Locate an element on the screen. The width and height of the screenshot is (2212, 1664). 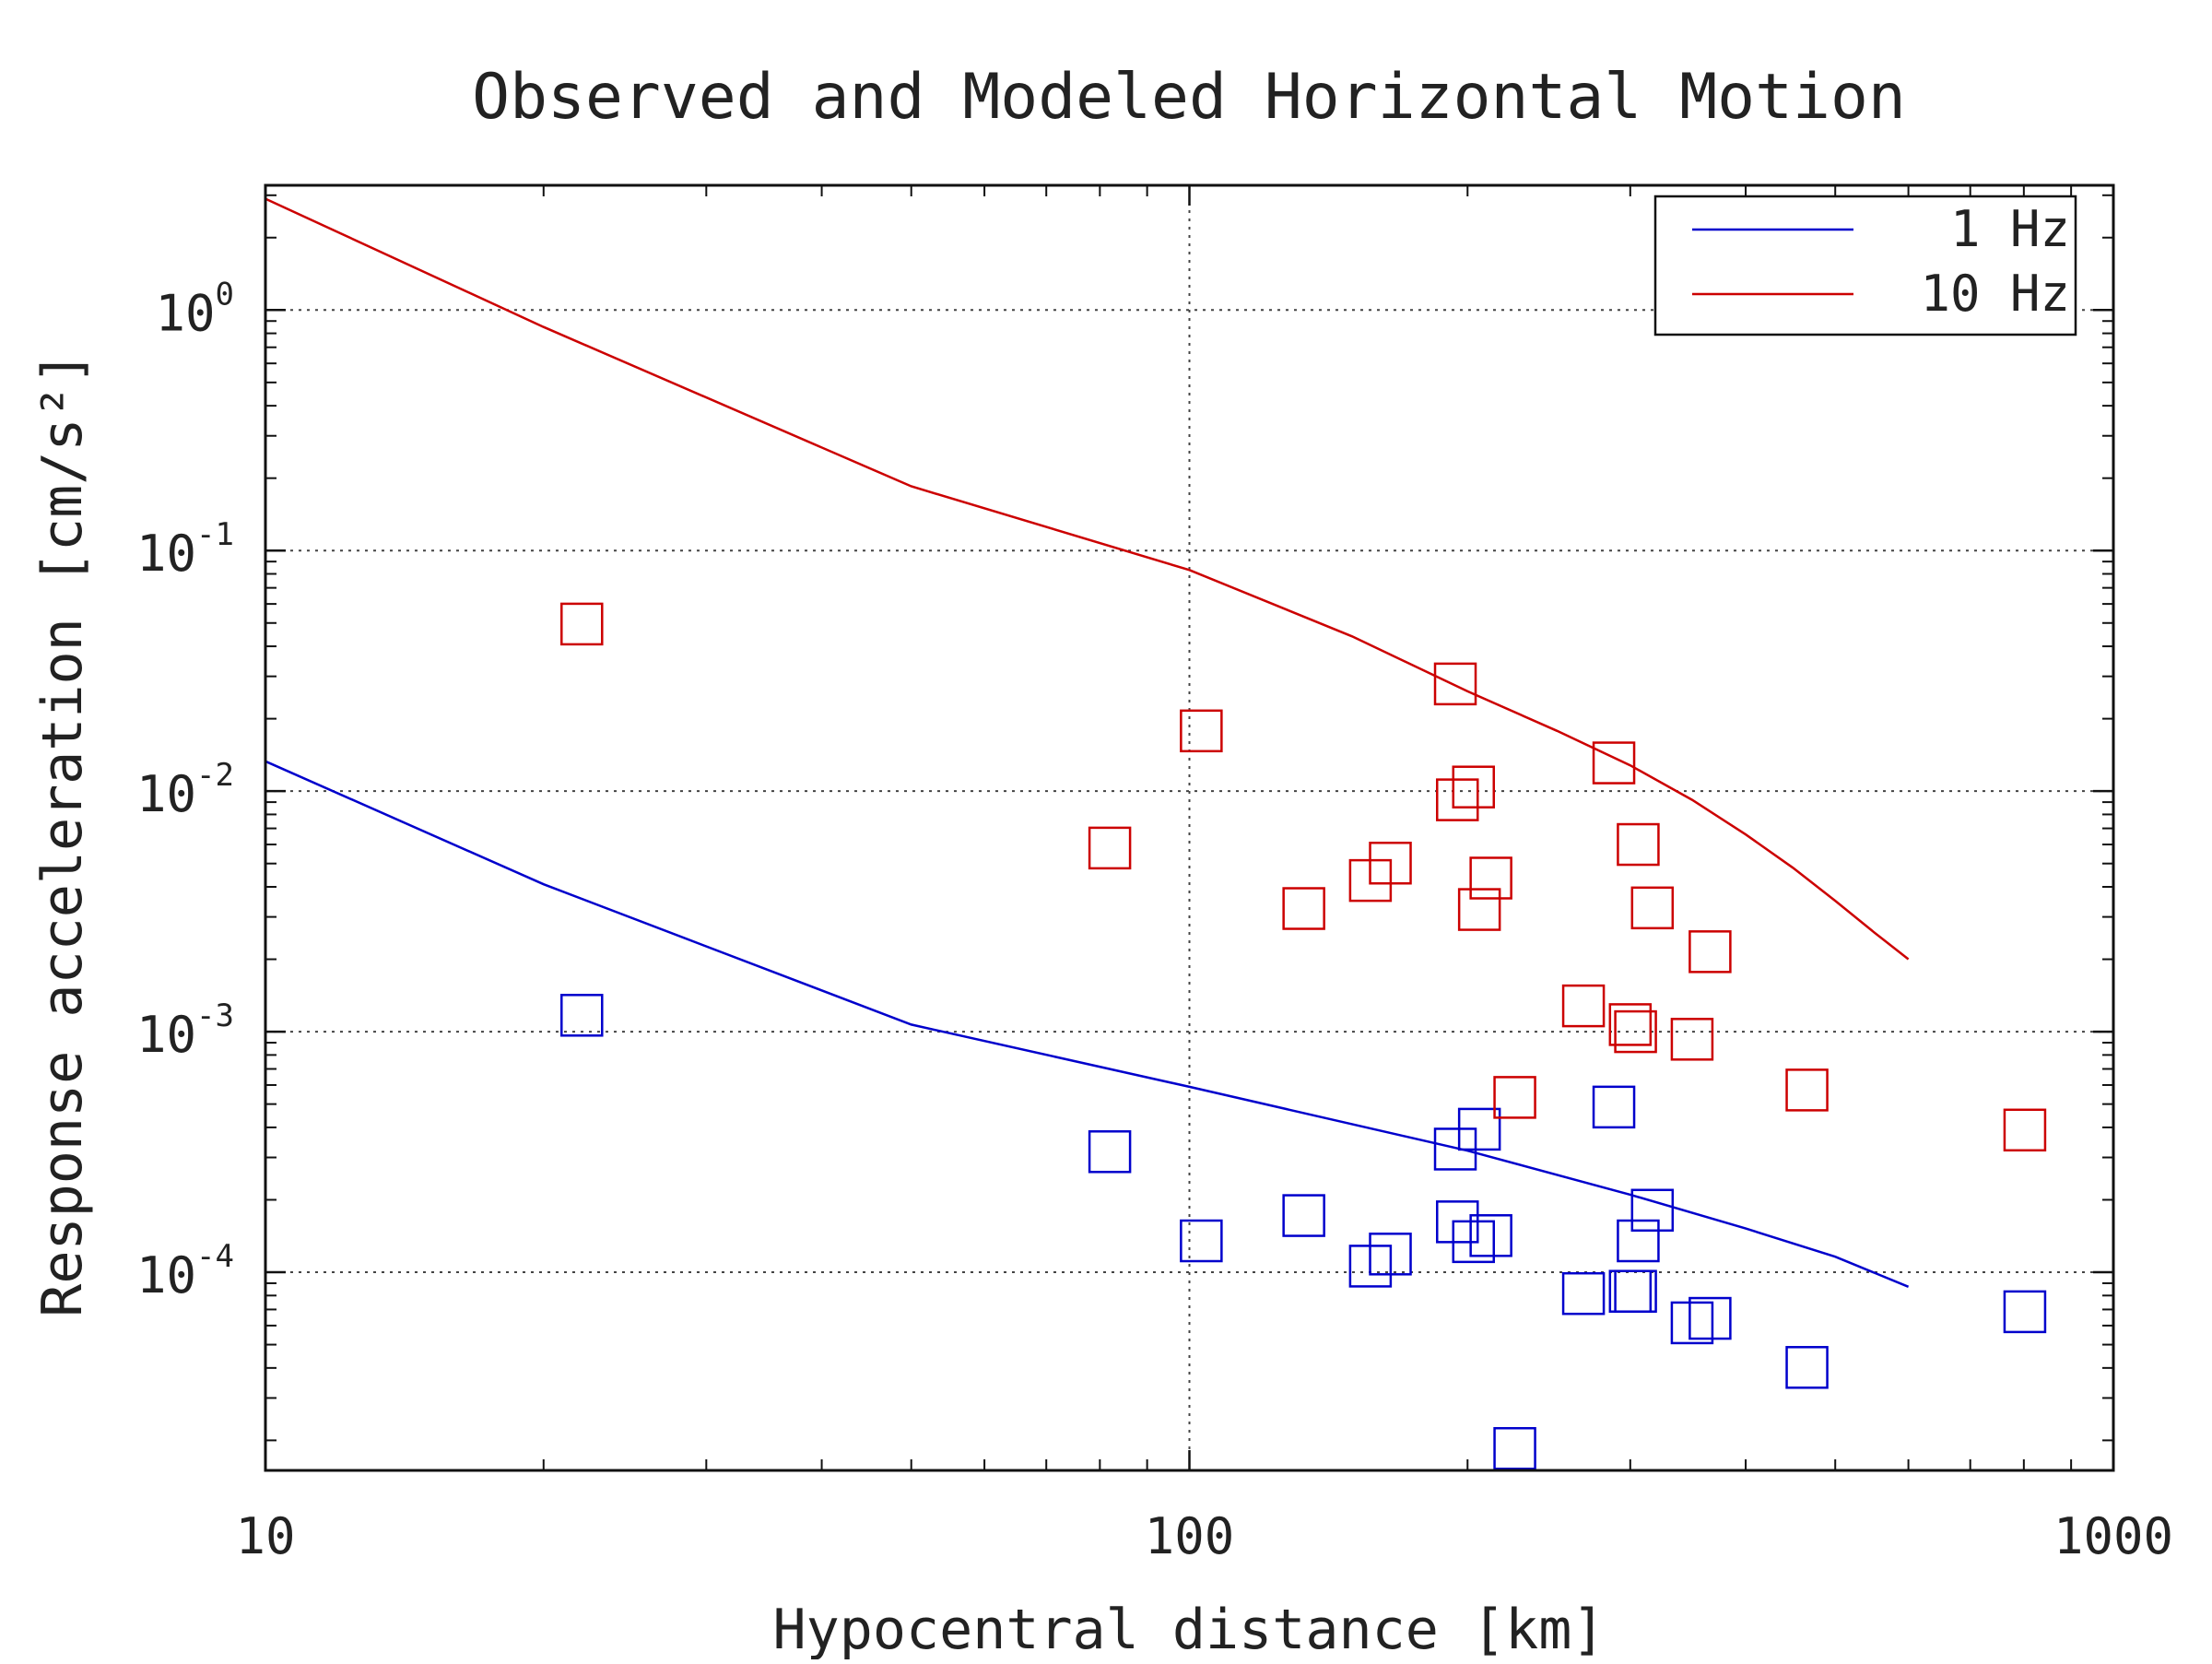
legend-label-1: 10 Hz is located at coordinates (1995, 294).